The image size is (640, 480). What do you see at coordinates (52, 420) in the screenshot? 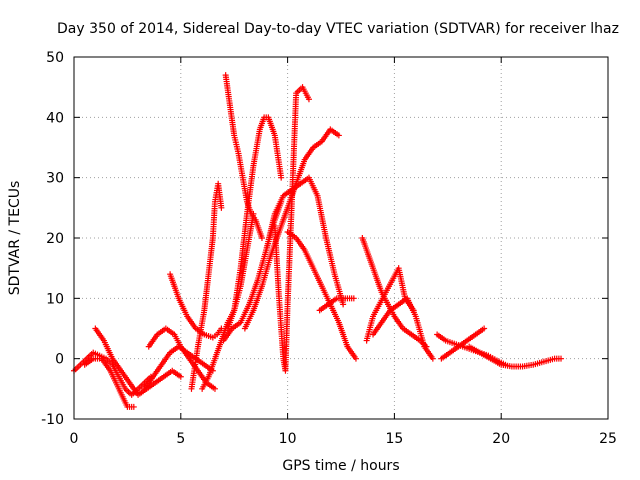
I see `y-tick-label: -10` at bounding box center [52, 420].